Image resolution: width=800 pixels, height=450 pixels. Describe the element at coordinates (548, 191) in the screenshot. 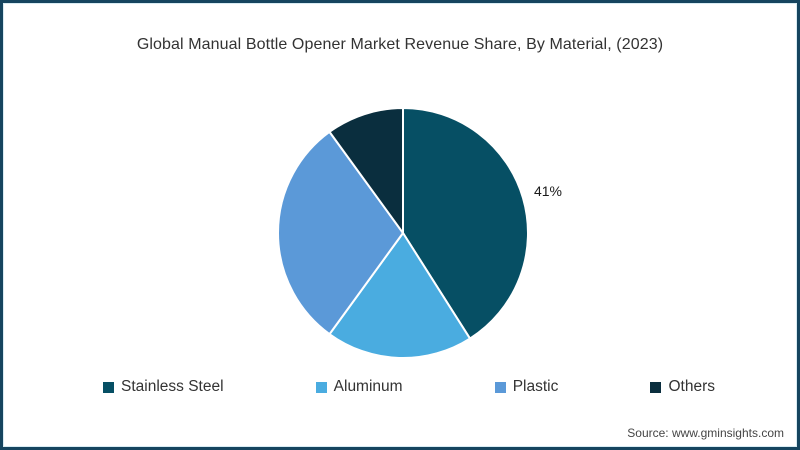

I see `slice-value-label: 41%` at that location.